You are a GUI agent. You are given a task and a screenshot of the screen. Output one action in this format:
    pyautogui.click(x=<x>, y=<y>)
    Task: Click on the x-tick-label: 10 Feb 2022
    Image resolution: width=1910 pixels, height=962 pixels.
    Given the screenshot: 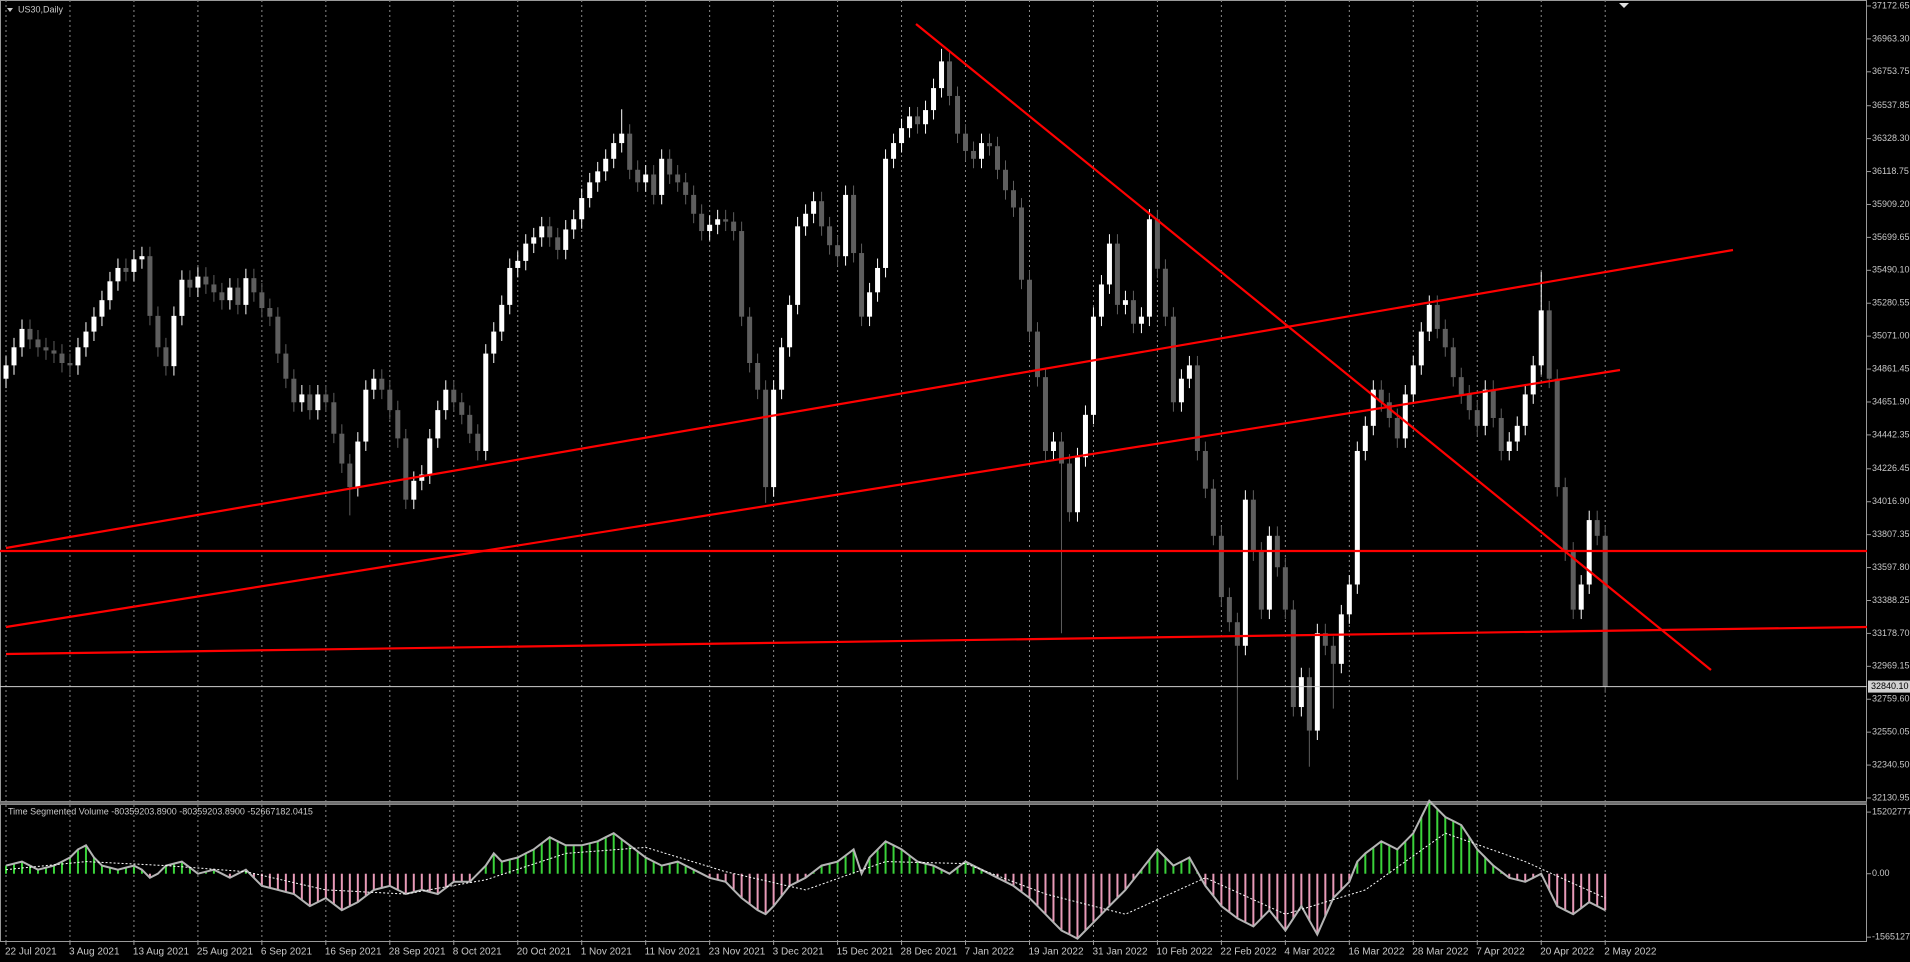 What is the action you would take?
    pyautogui.click(x=1184, y=952)
    